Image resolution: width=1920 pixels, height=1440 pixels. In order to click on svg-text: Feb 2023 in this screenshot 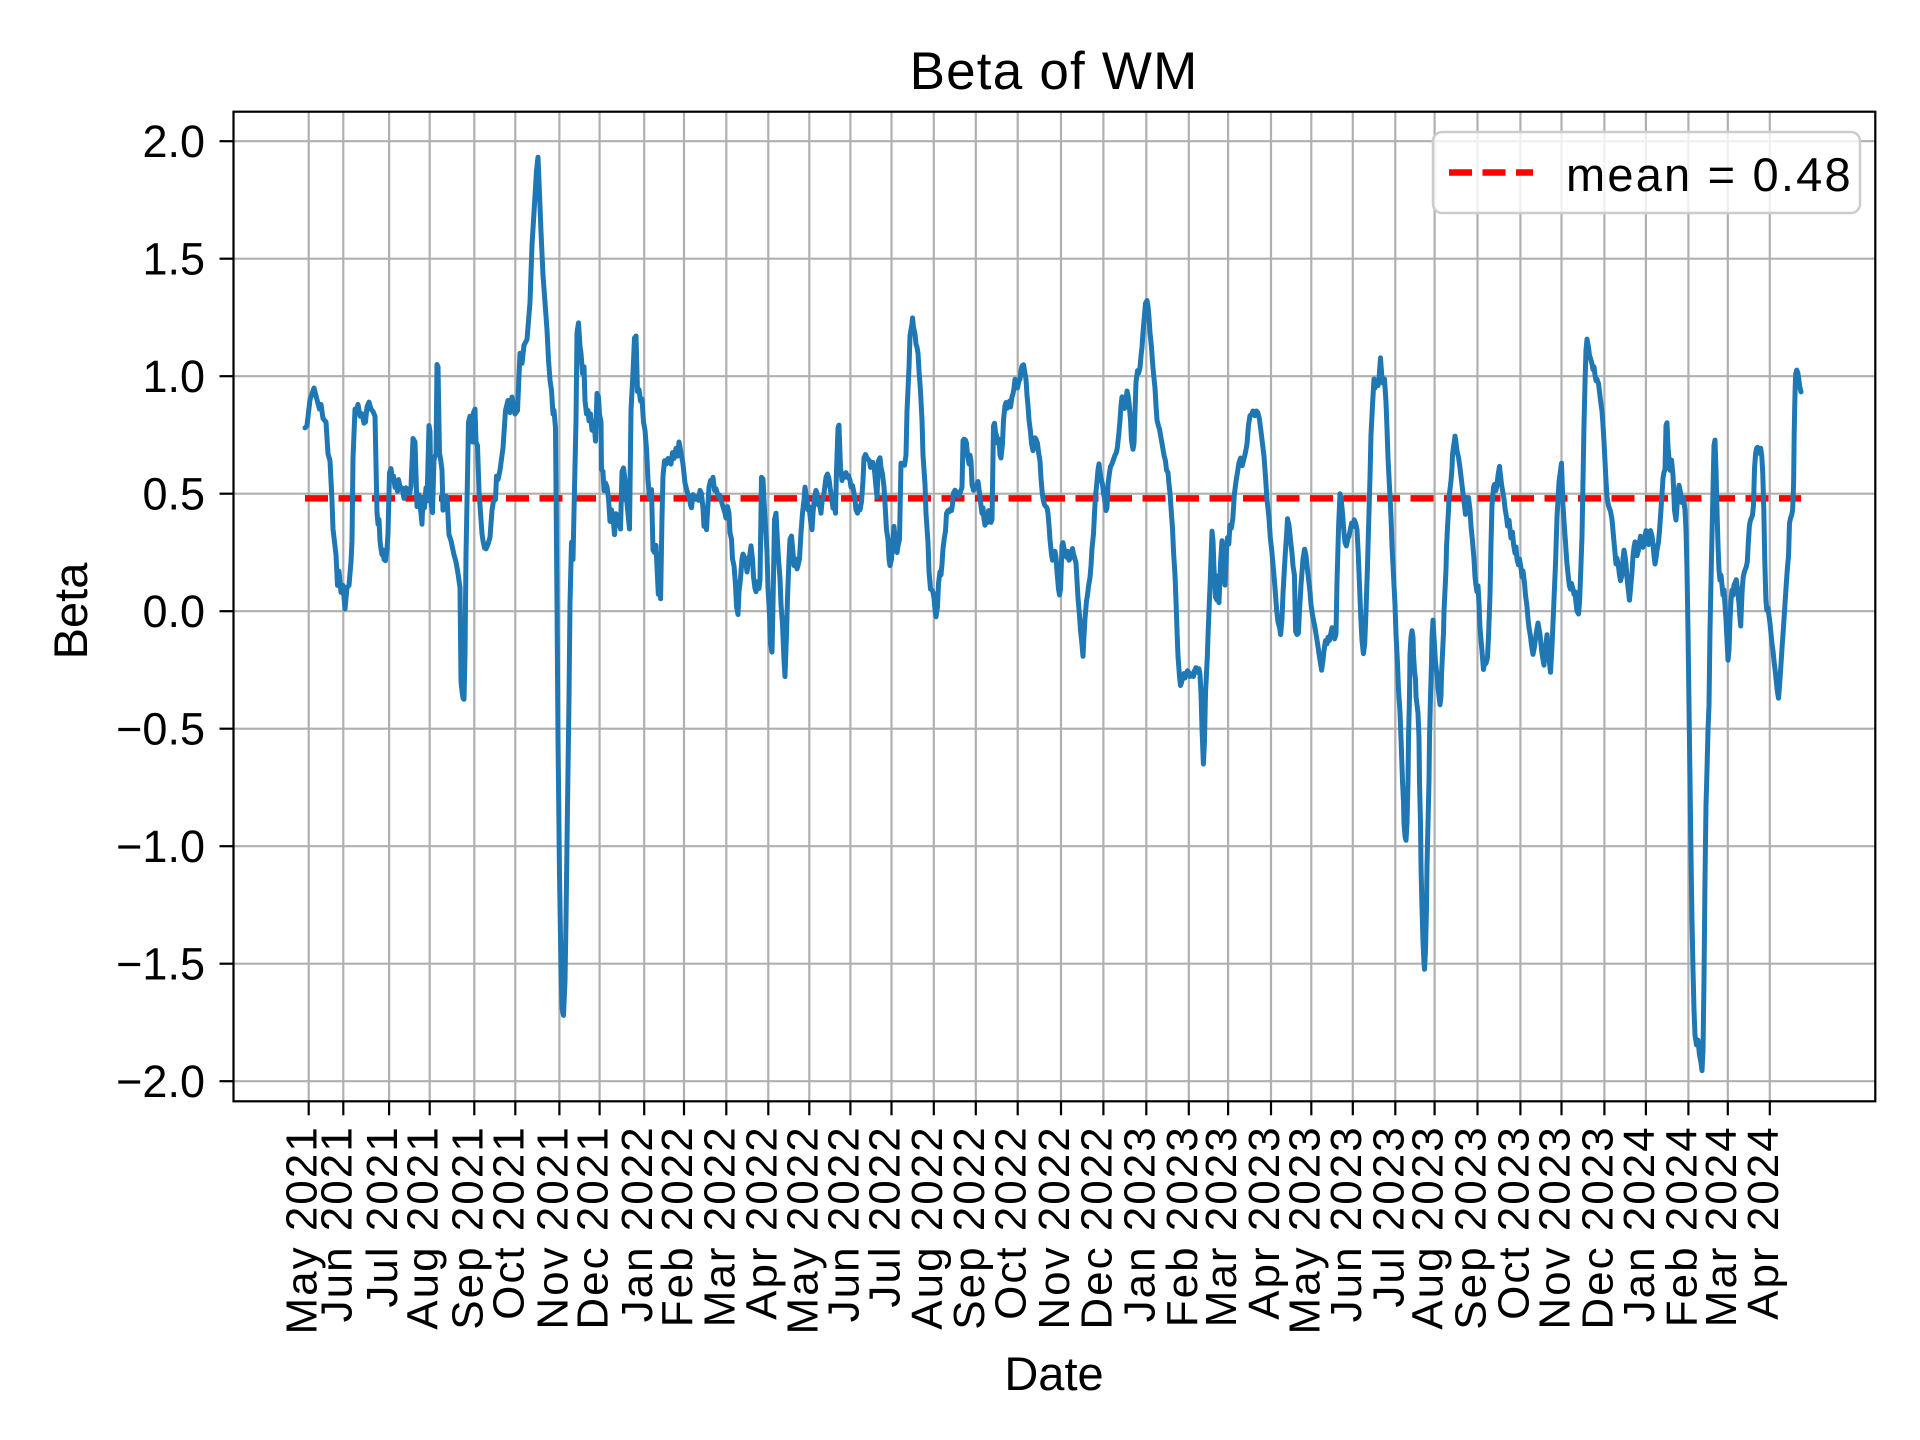, I will do `click(1182, 1226)`.